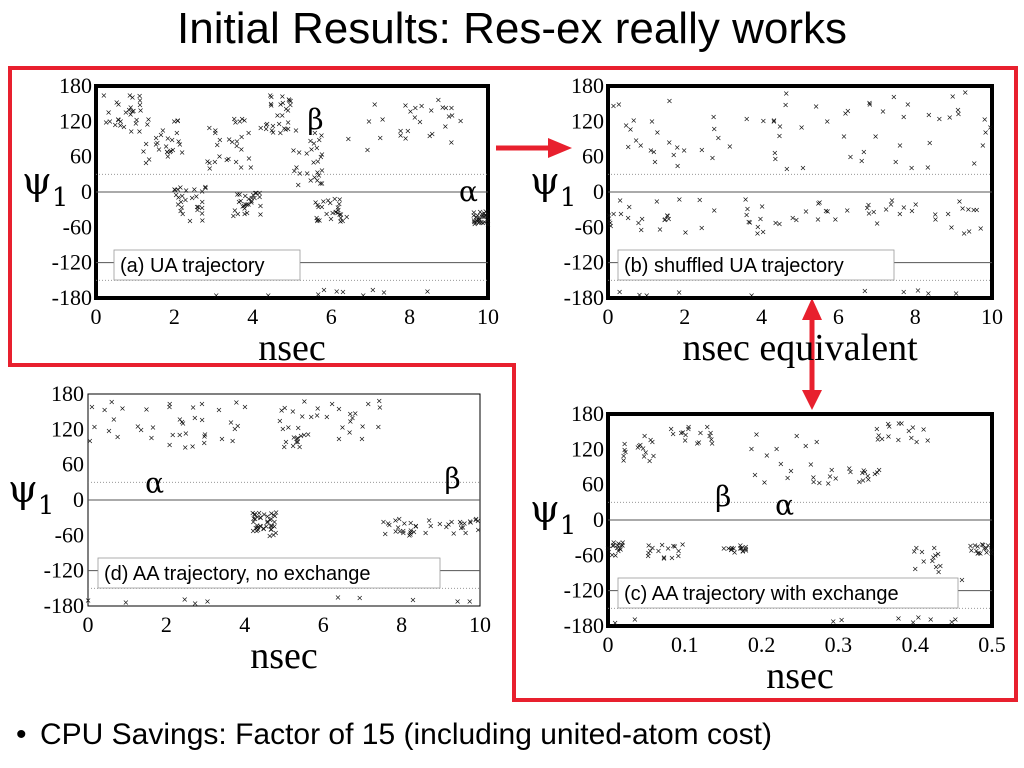 The height and width of the screenshot is (768, 1024). I want to click on y-tick-label: 0, so click(598, 519).